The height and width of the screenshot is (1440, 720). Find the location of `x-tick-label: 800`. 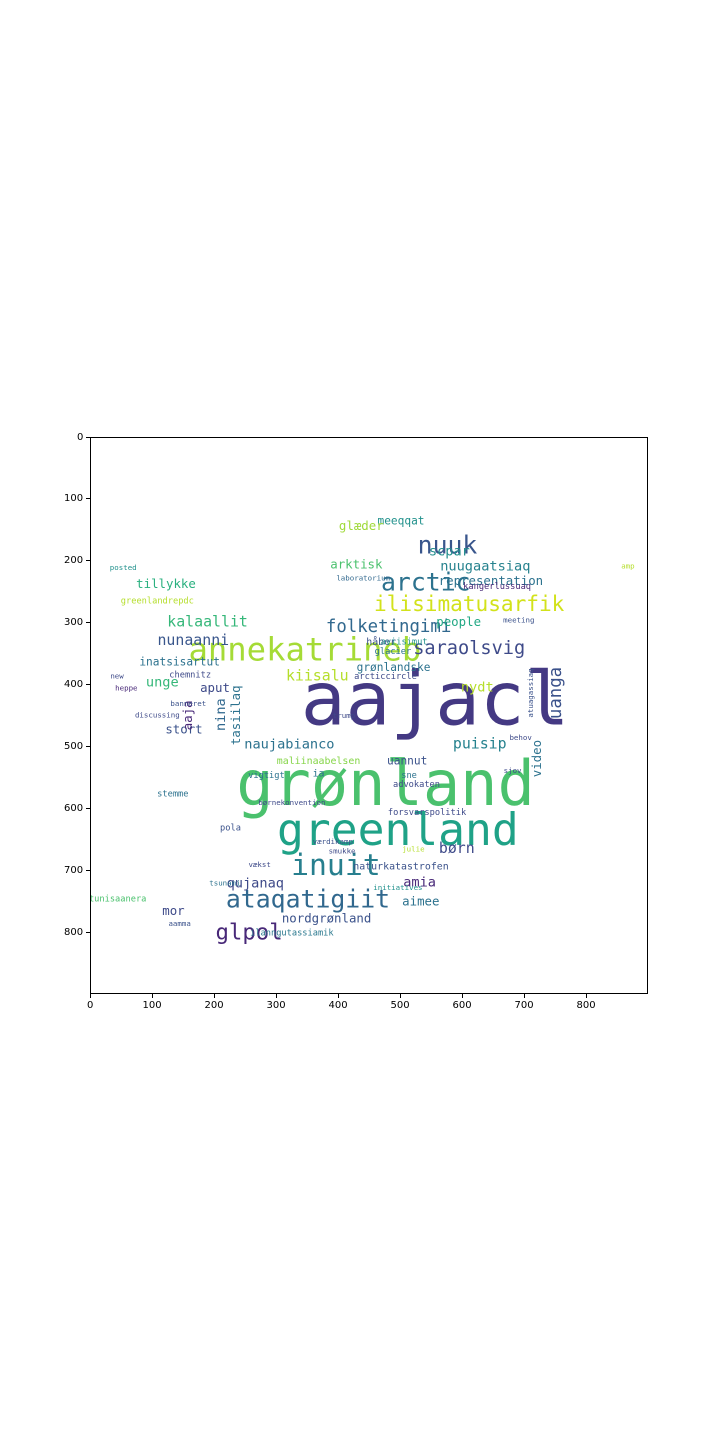

x-tick-label: 800 is located at coordinates (586, 1005).